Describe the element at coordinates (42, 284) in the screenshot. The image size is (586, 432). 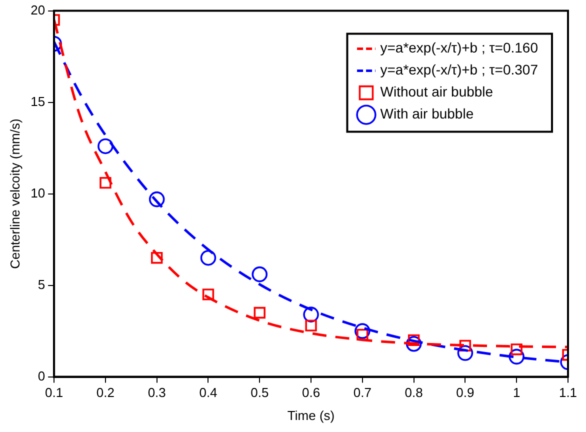
I see `y-tick-label: 5` at that location.